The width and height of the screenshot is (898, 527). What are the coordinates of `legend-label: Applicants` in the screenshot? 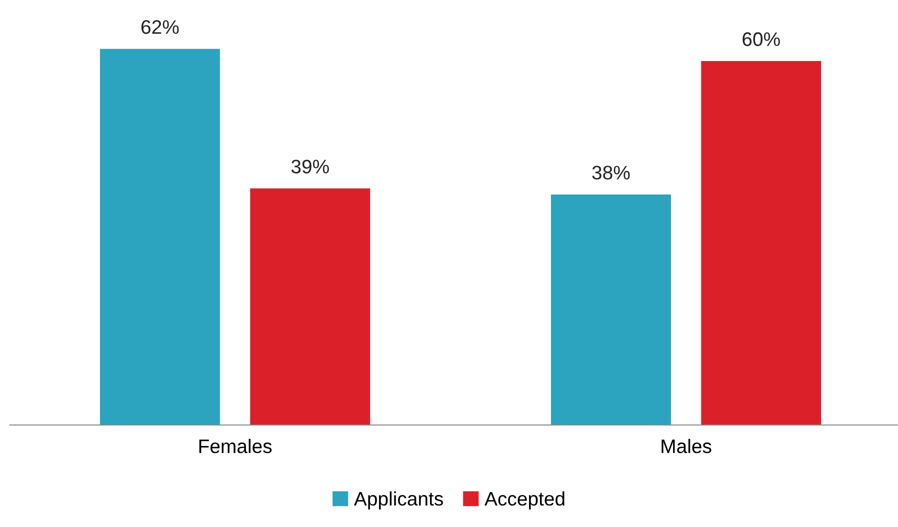 It's located at (398, 500).